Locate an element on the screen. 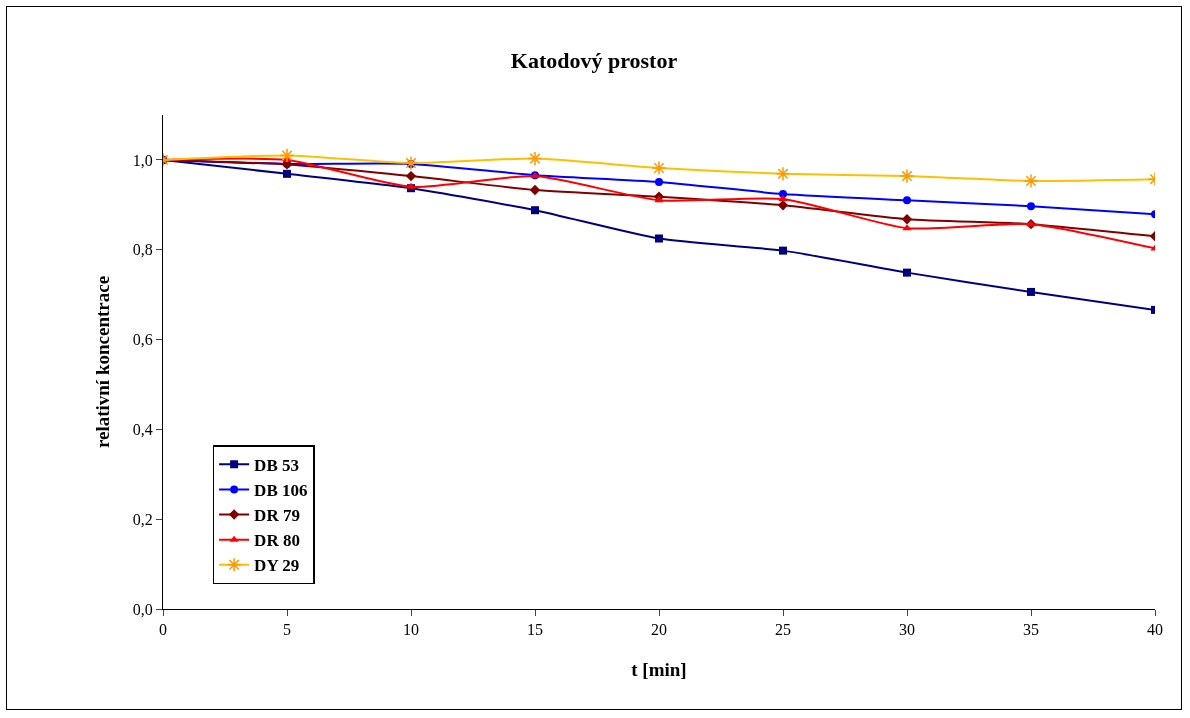  chart-title: Katodový prostor is located at coordinates (594, 61).